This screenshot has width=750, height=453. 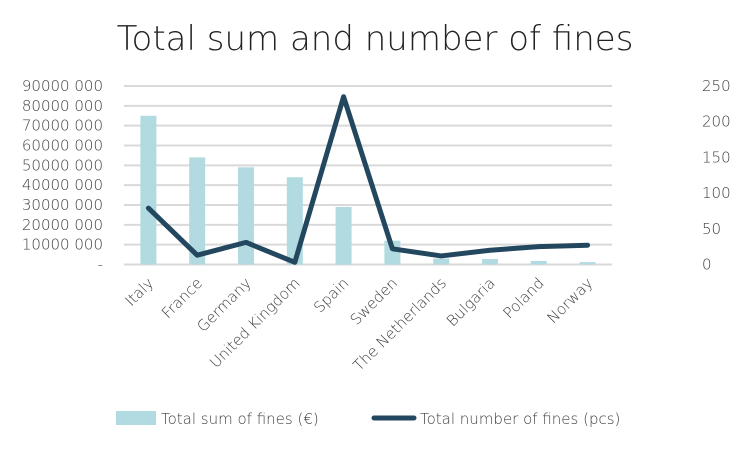 I want to click on category-label: Norway, so click(x=569, y=300).